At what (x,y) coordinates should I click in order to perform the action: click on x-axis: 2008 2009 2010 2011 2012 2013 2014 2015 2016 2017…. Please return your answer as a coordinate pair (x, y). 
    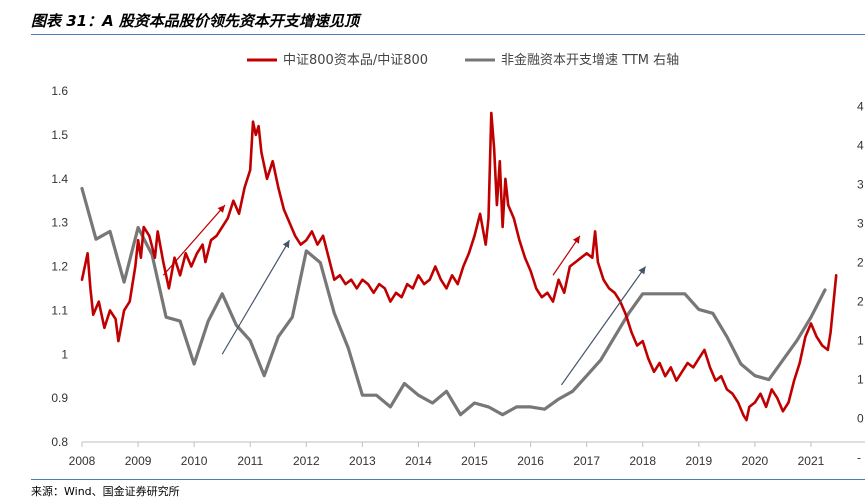
    Looking at the image, I should click on (447, 455).